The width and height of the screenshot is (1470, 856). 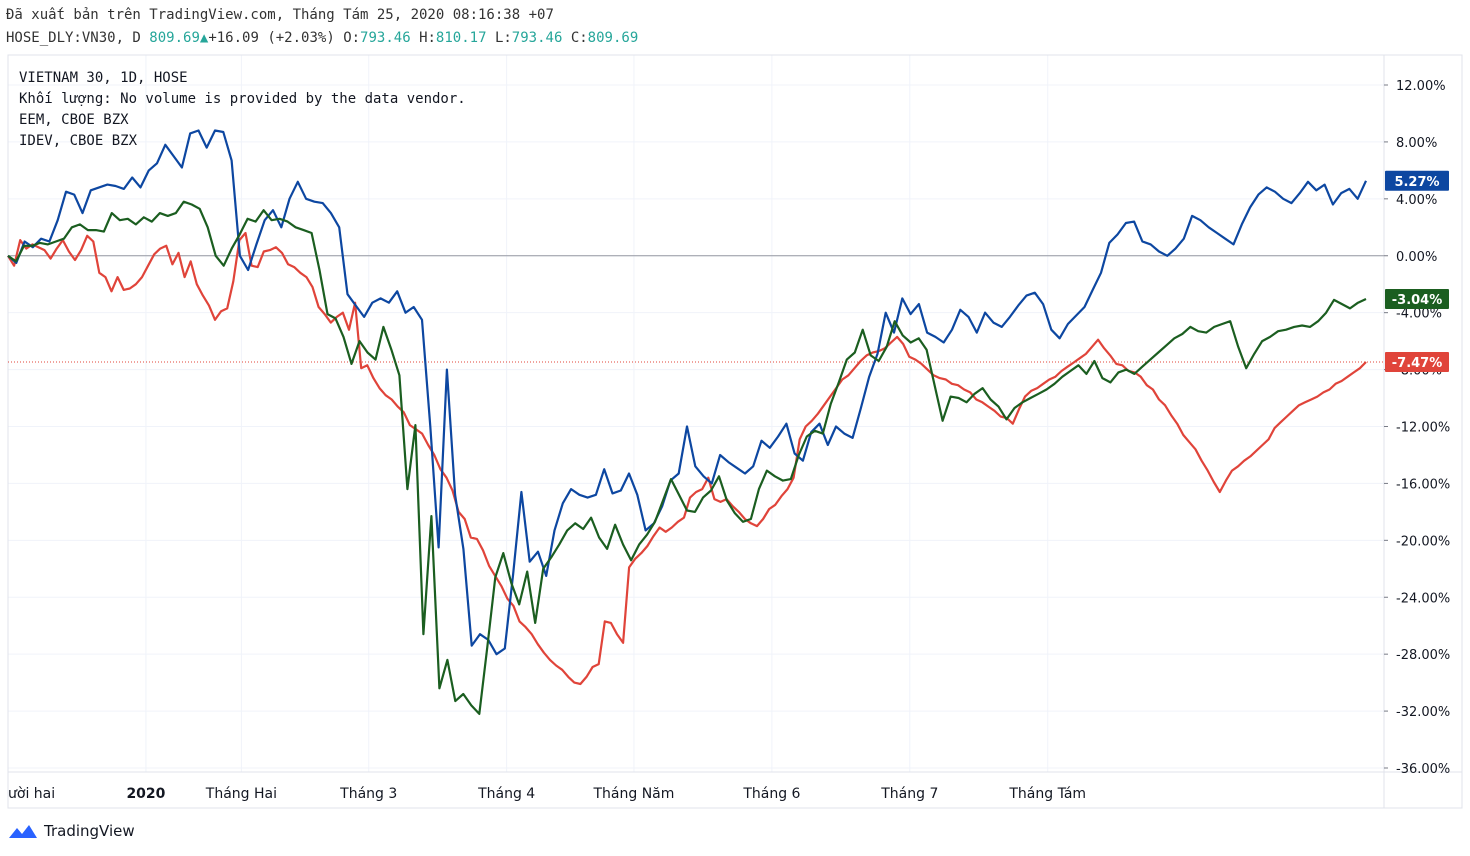 I want to click on last-value-text-vn30: -7.47%, so click(x=1417, y=363).